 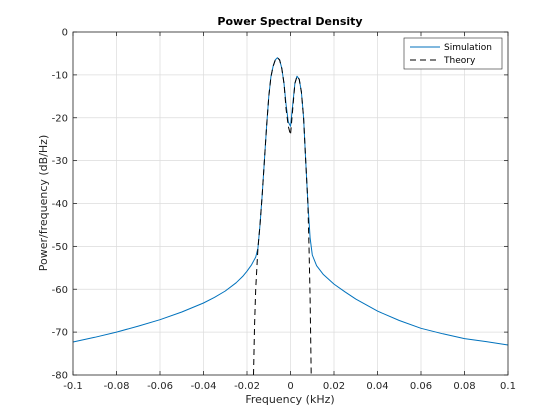 I want to click on x-tick-label: -0.08, so click(x=117, y=386).